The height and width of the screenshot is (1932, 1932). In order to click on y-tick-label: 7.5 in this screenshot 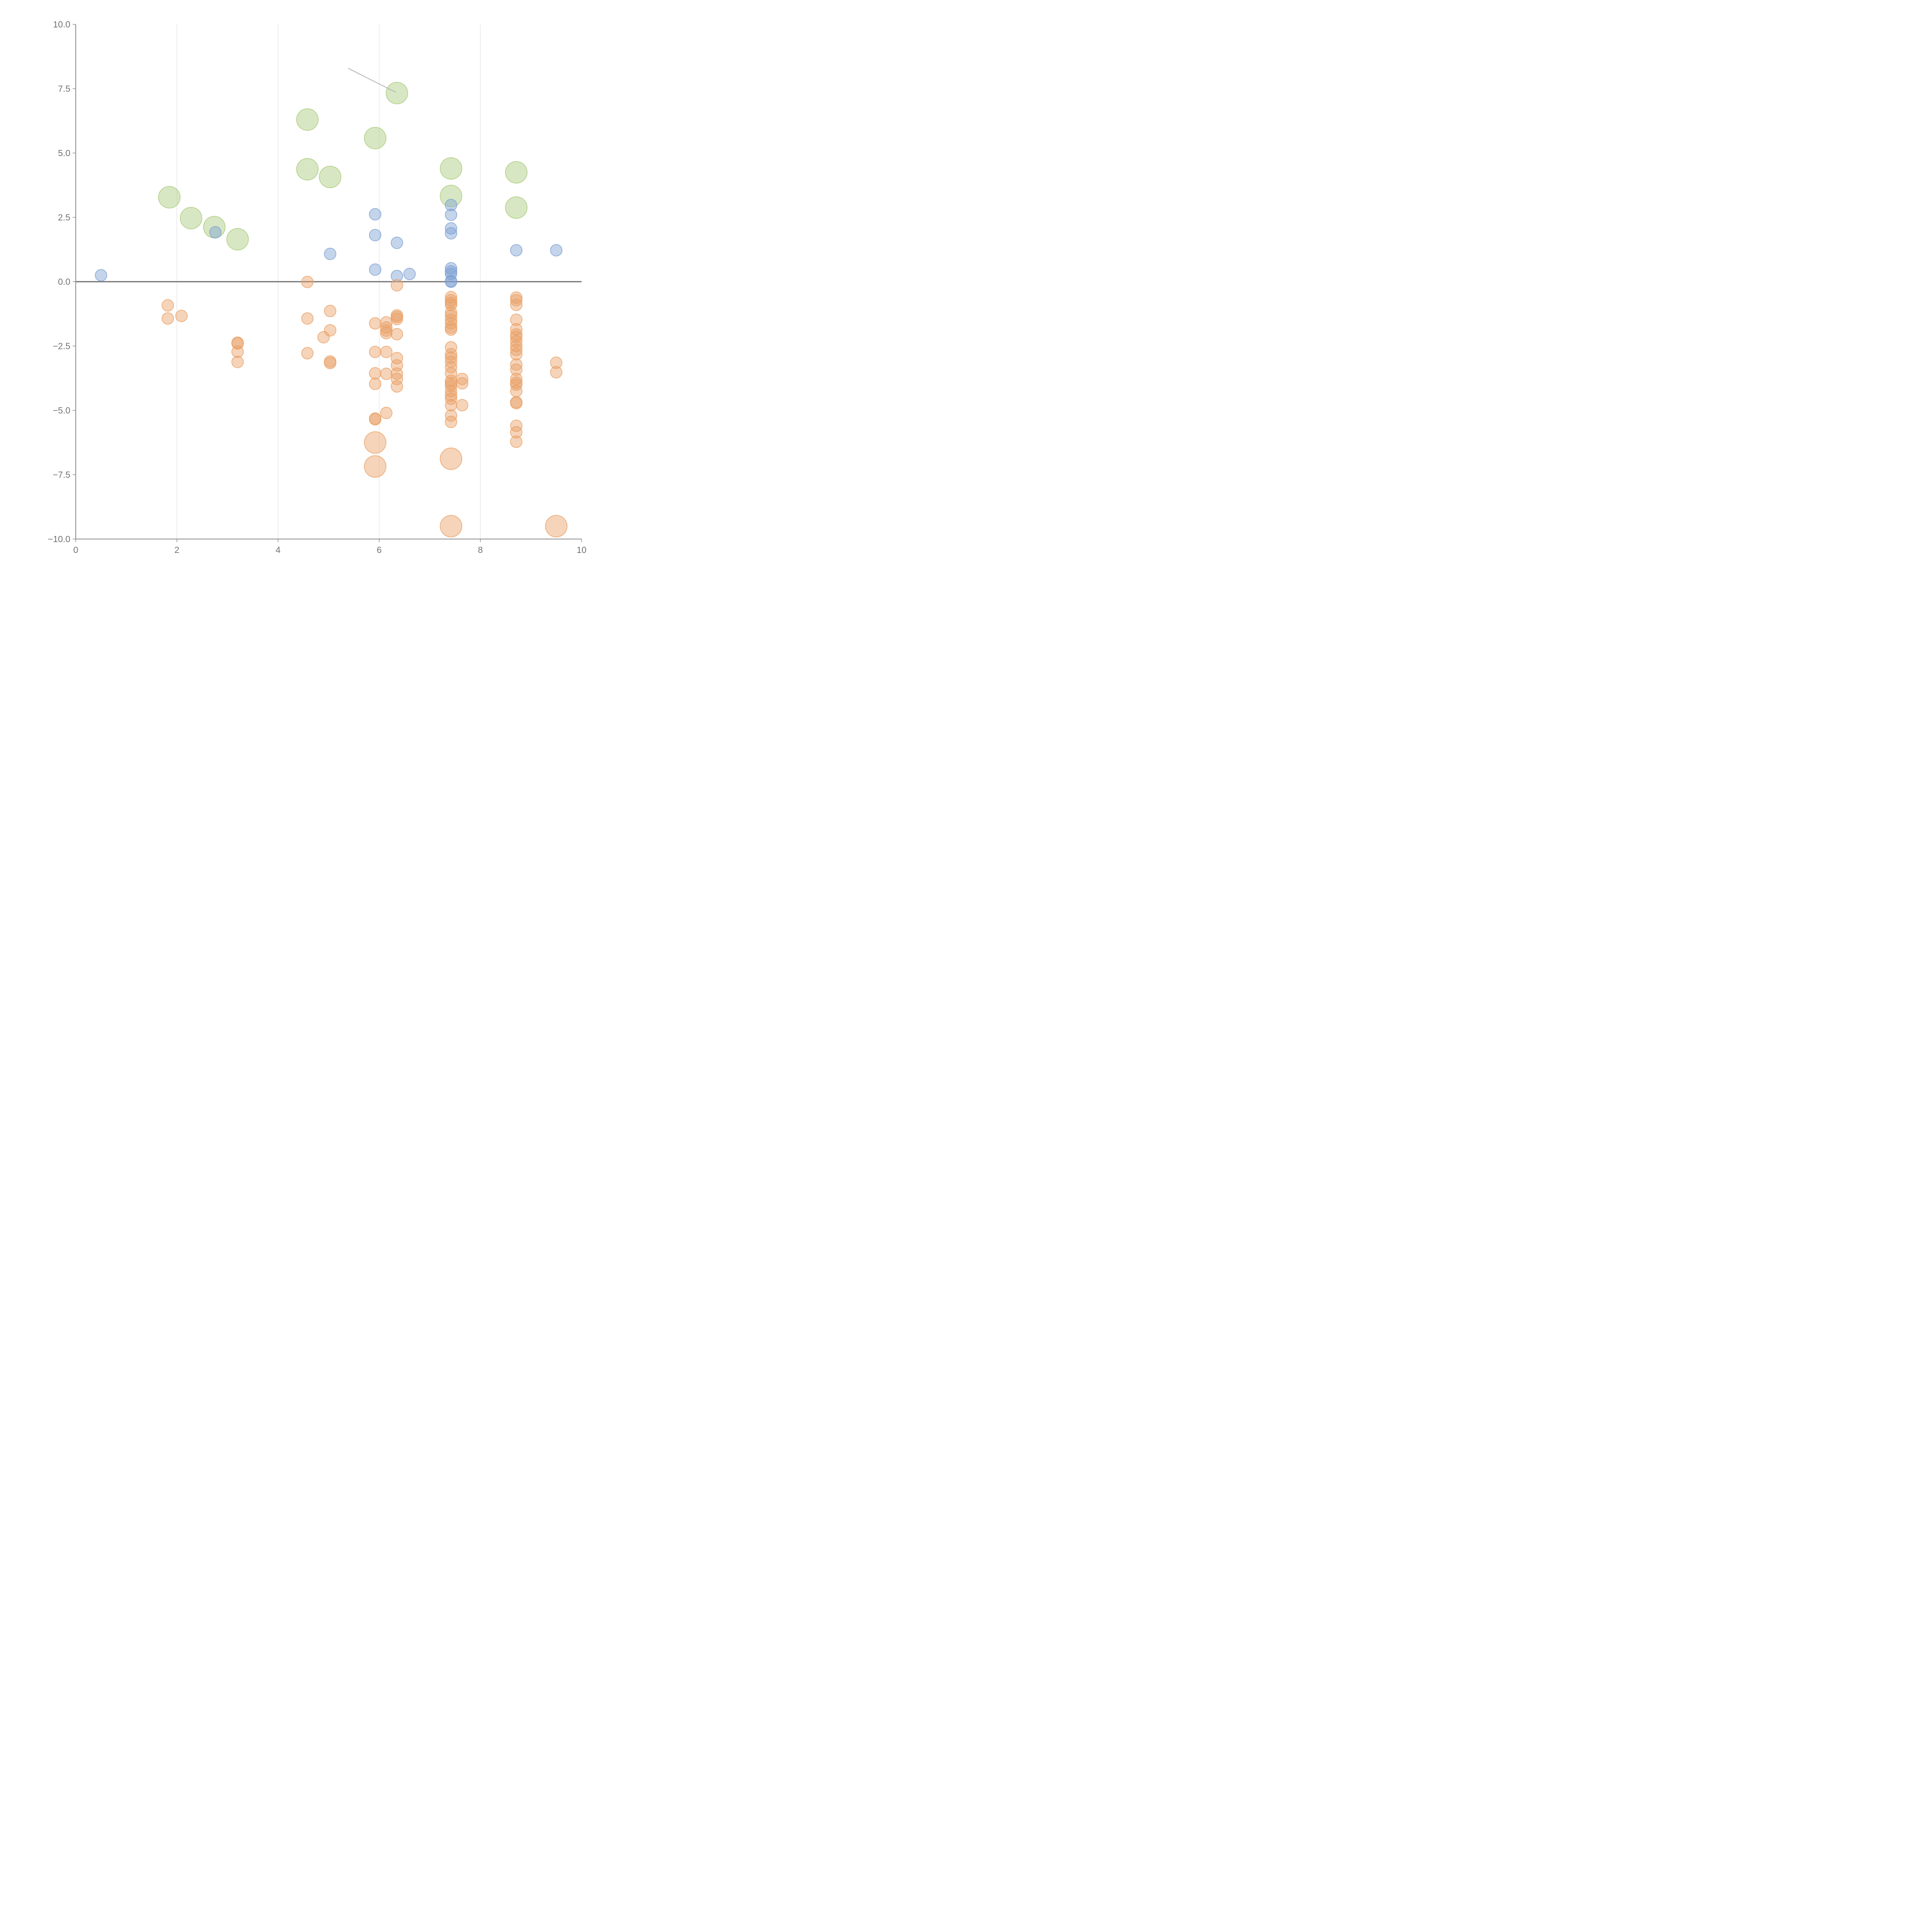, I will do `click(64, 89)`.